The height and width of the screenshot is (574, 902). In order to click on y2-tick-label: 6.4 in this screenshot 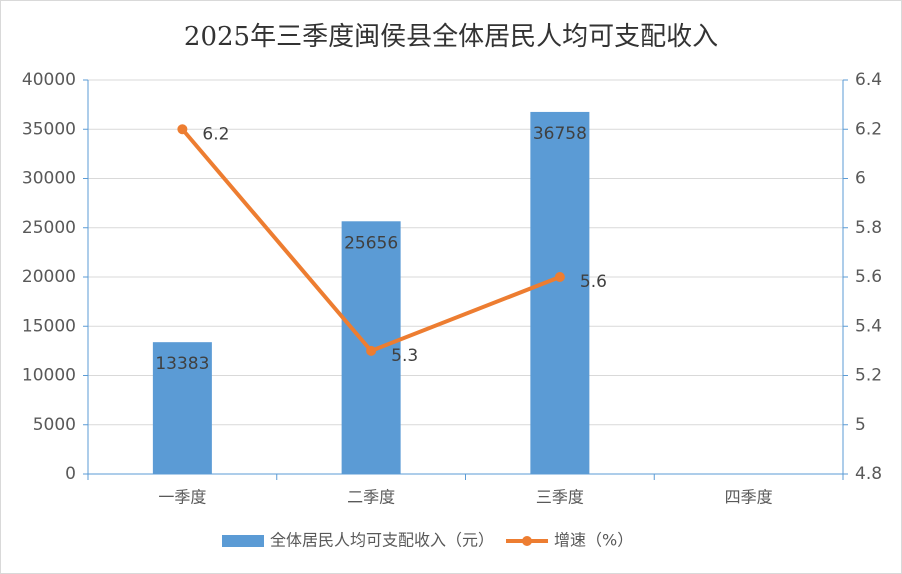, I will do `click(868, 80)`.